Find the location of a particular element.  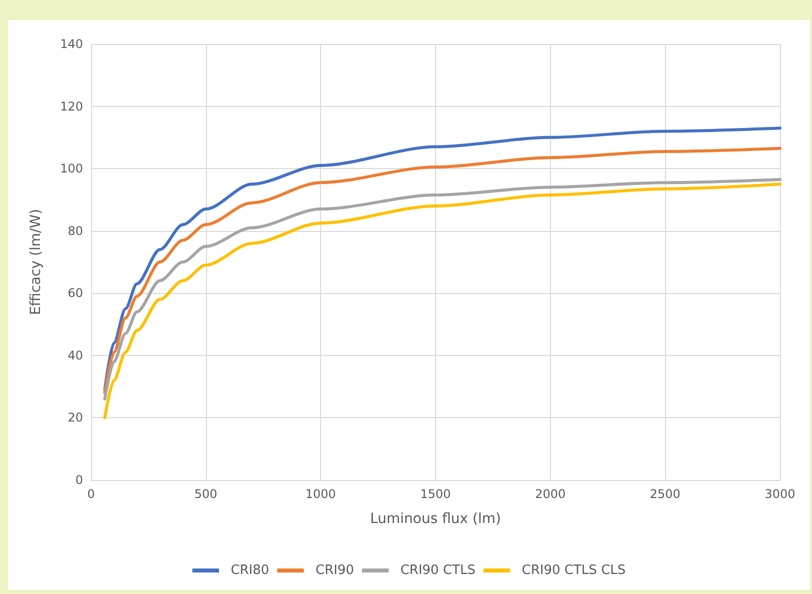

x-tick-label: 2500 is located at coordinates (665, 494).